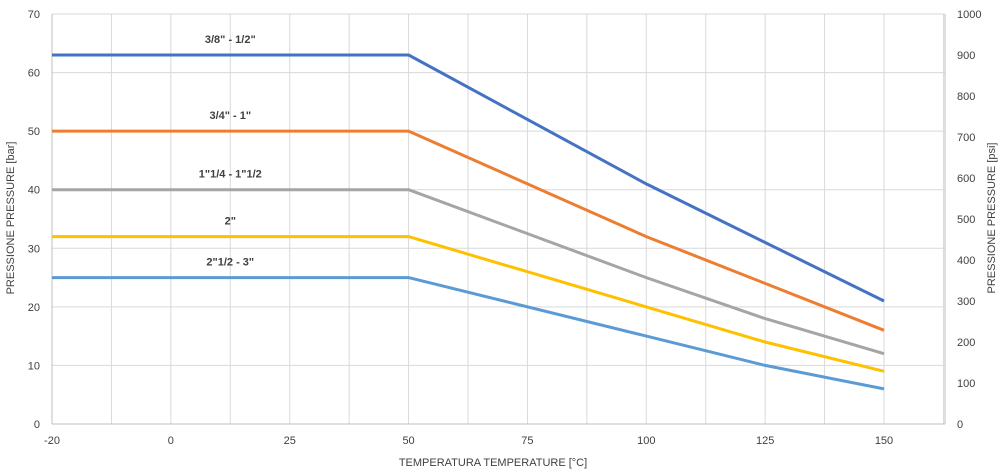 The image size is (1001, 475). What do you see at coordinates (52, 441) in the screenshot?
I see `x-tick-label: -20` at bounding box center [52, 441].